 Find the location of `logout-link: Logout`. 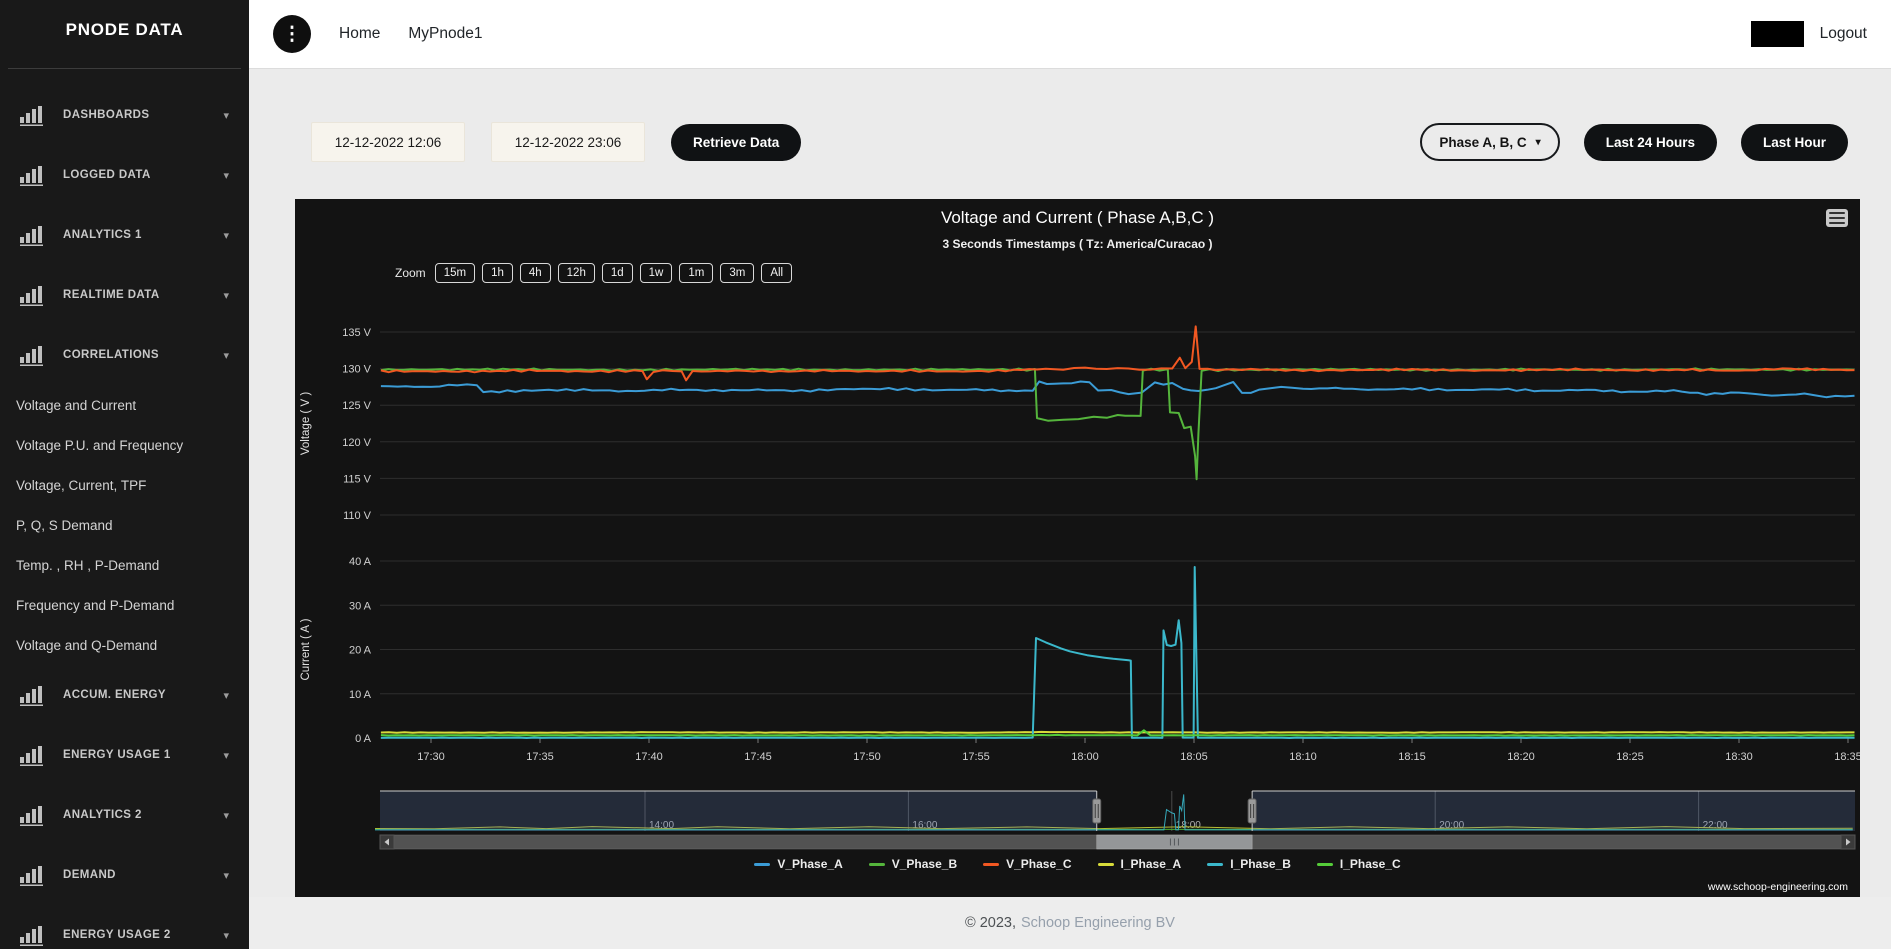

logout-link: Logout is located at coordinates (1843, 33).